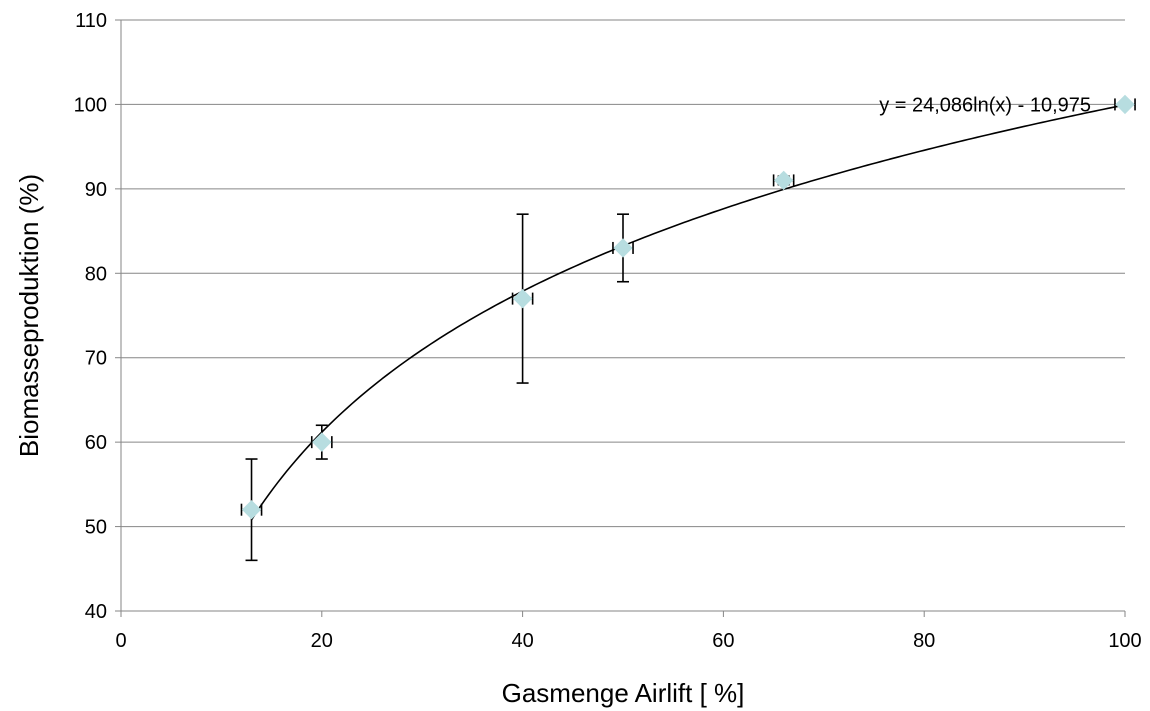 The height and width of the screenshot is (711, 1150). What do you see at coordinates (96, 443) in the screenshot?
I see `y-tick-label: 60` at bounding box center [96, 443].